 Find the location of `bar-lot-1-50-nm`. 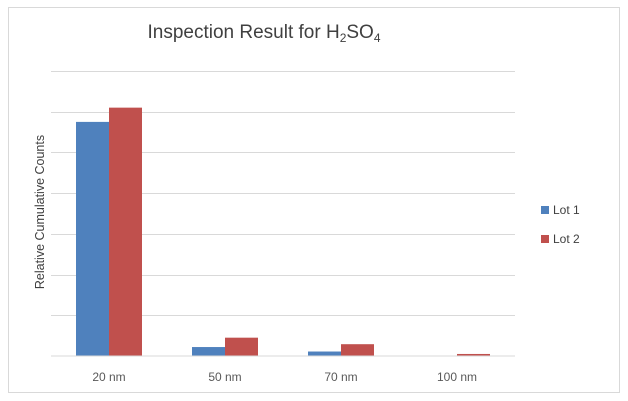

bar-lot-1-50-nm is located at coordinates (208, 351).